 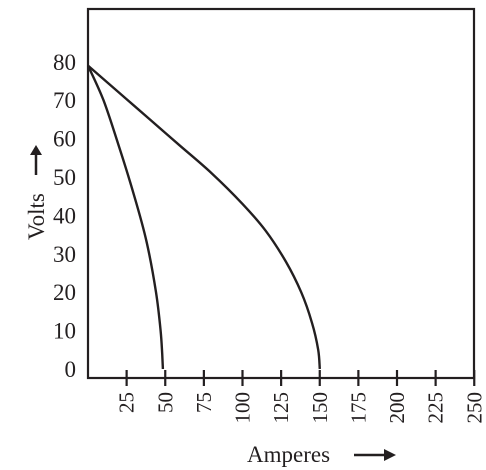 I want to click on y-axis-ticks: 0 10 20 30 40 50 60 70 80, so click(x=64, y=216).